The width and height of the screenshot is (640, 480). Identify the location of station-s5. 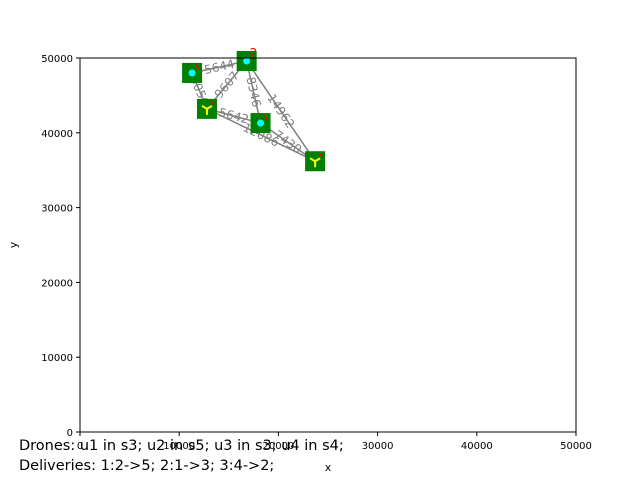
(315, 161).